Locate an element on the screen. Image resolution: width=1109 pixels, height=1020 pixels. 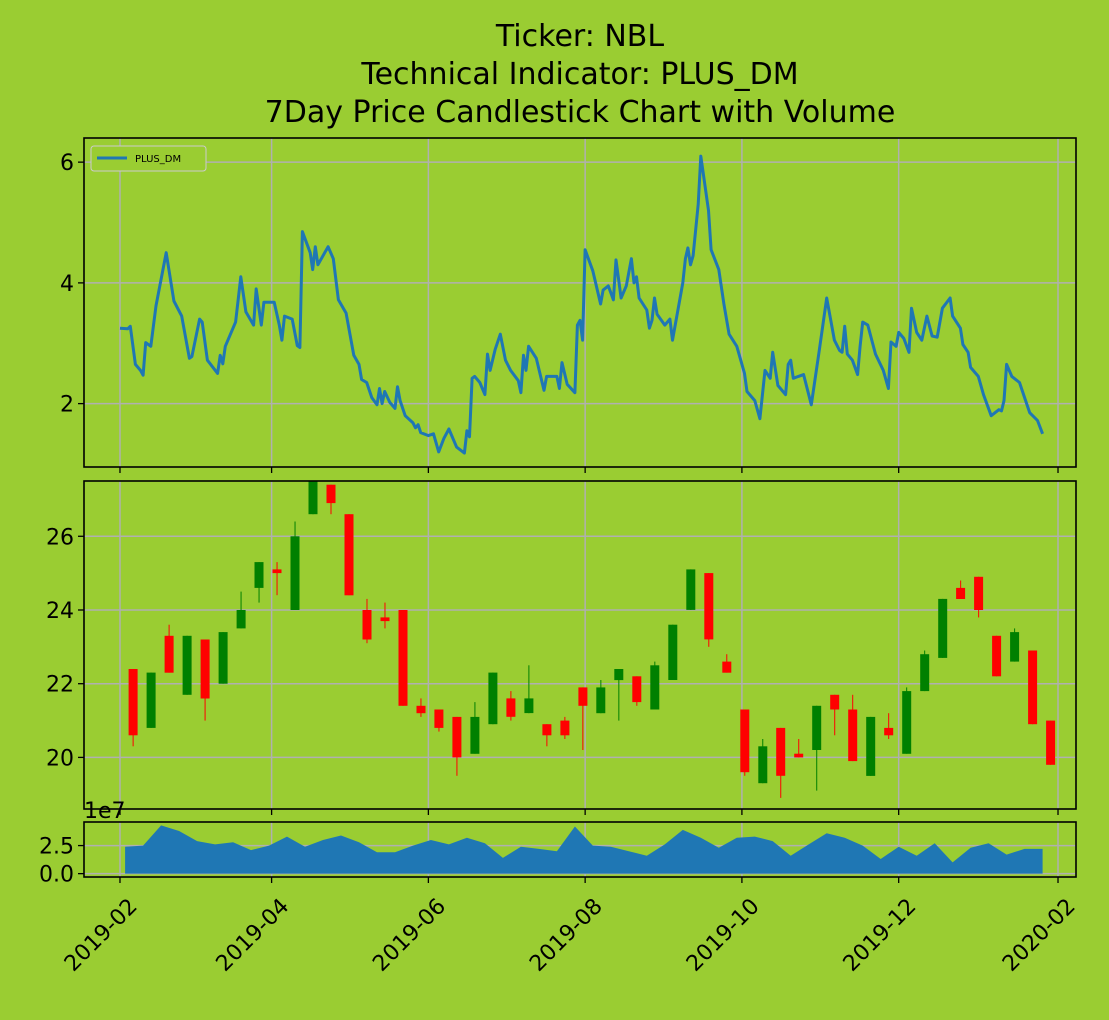
price-ytick-label: 20 is located at coordinates (60, 758).